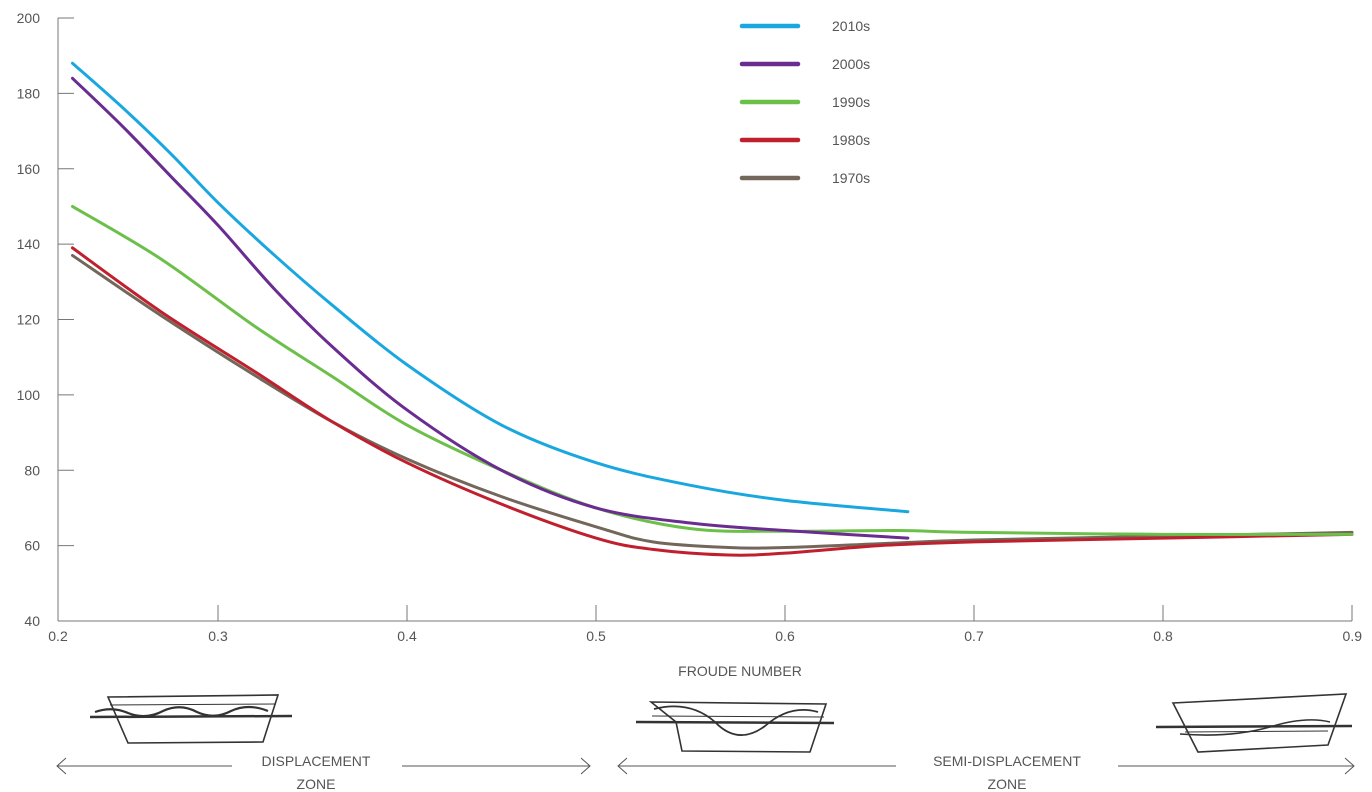  I want to click on x-tick-label: 0.3, so click(218, 636).